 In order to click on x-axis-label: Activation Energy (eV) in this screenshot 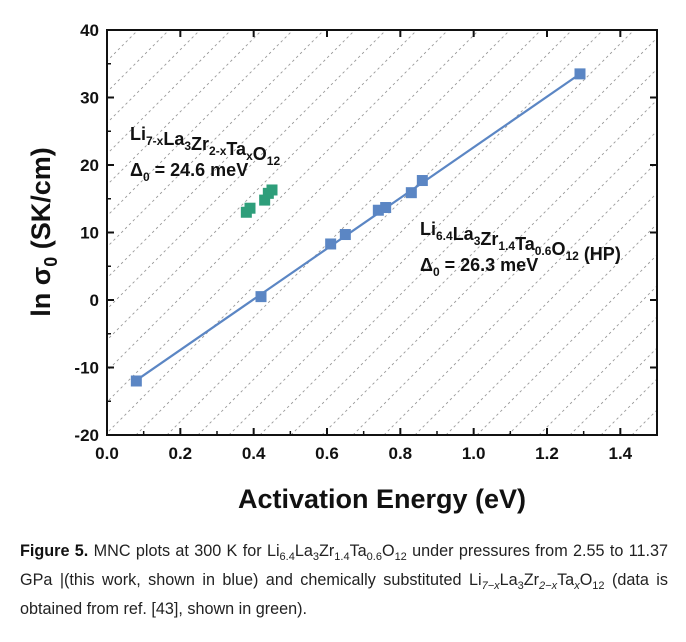, I will do `click(382, 499)`.